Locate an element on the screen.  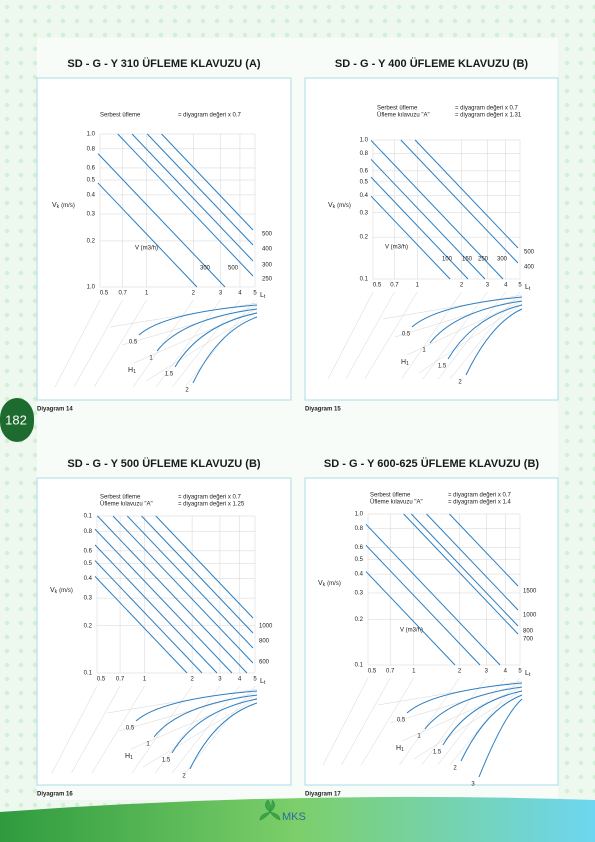
diagram-caption: Diyagram 16 is located at coordinates (55, 795).